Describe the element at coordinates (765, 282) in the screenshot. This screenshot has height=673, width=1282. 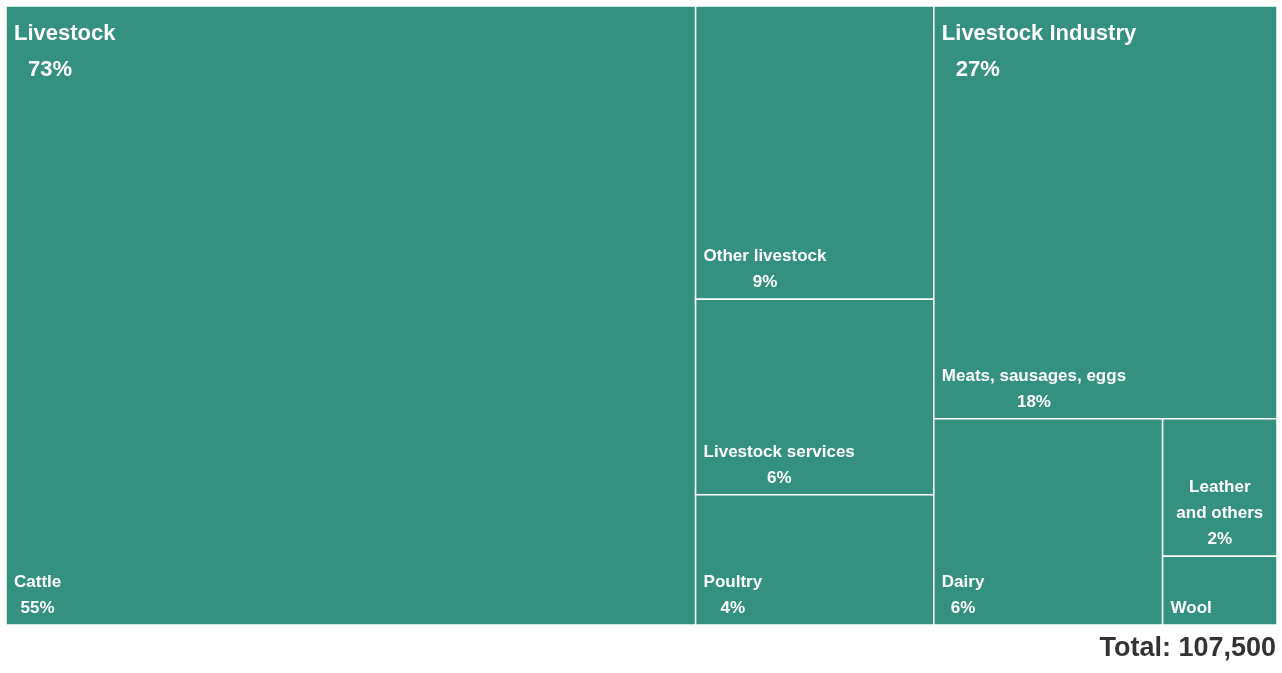
I see `data-label: 9%` at that location.